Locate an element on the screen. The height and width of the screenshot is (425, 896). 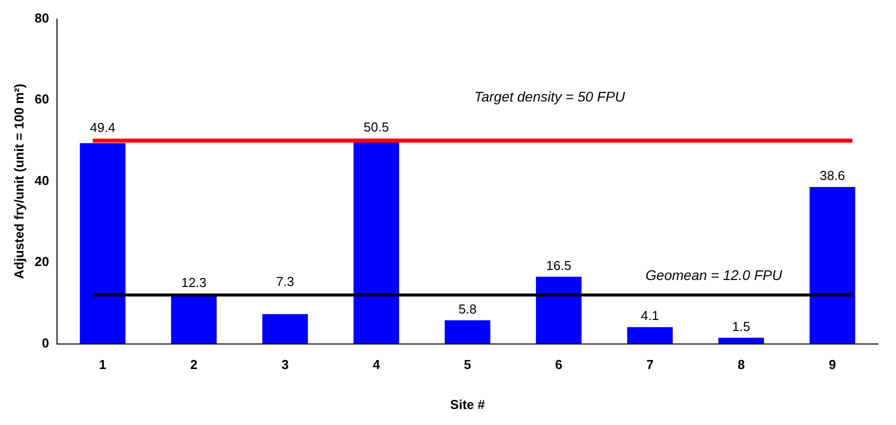
data-label: 7.3 is located at coordinates (285, 282).